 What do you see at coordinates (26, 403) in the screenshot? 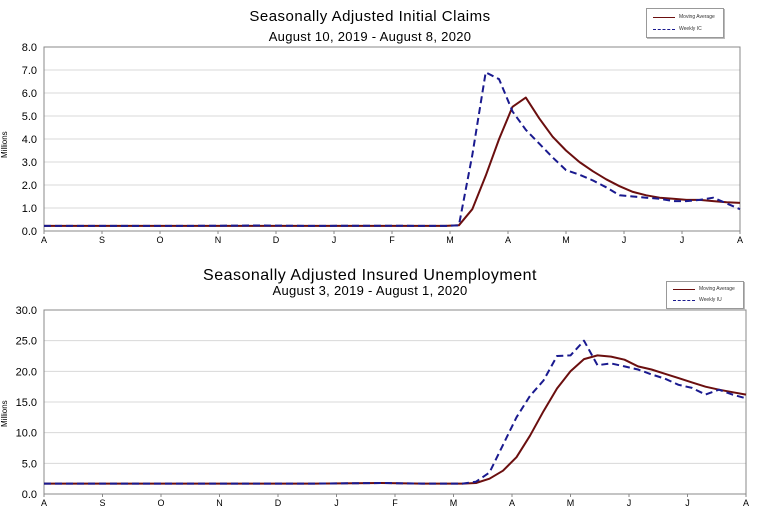
I see `y-tick-label: 15.0` at bounding box center [26, 403].